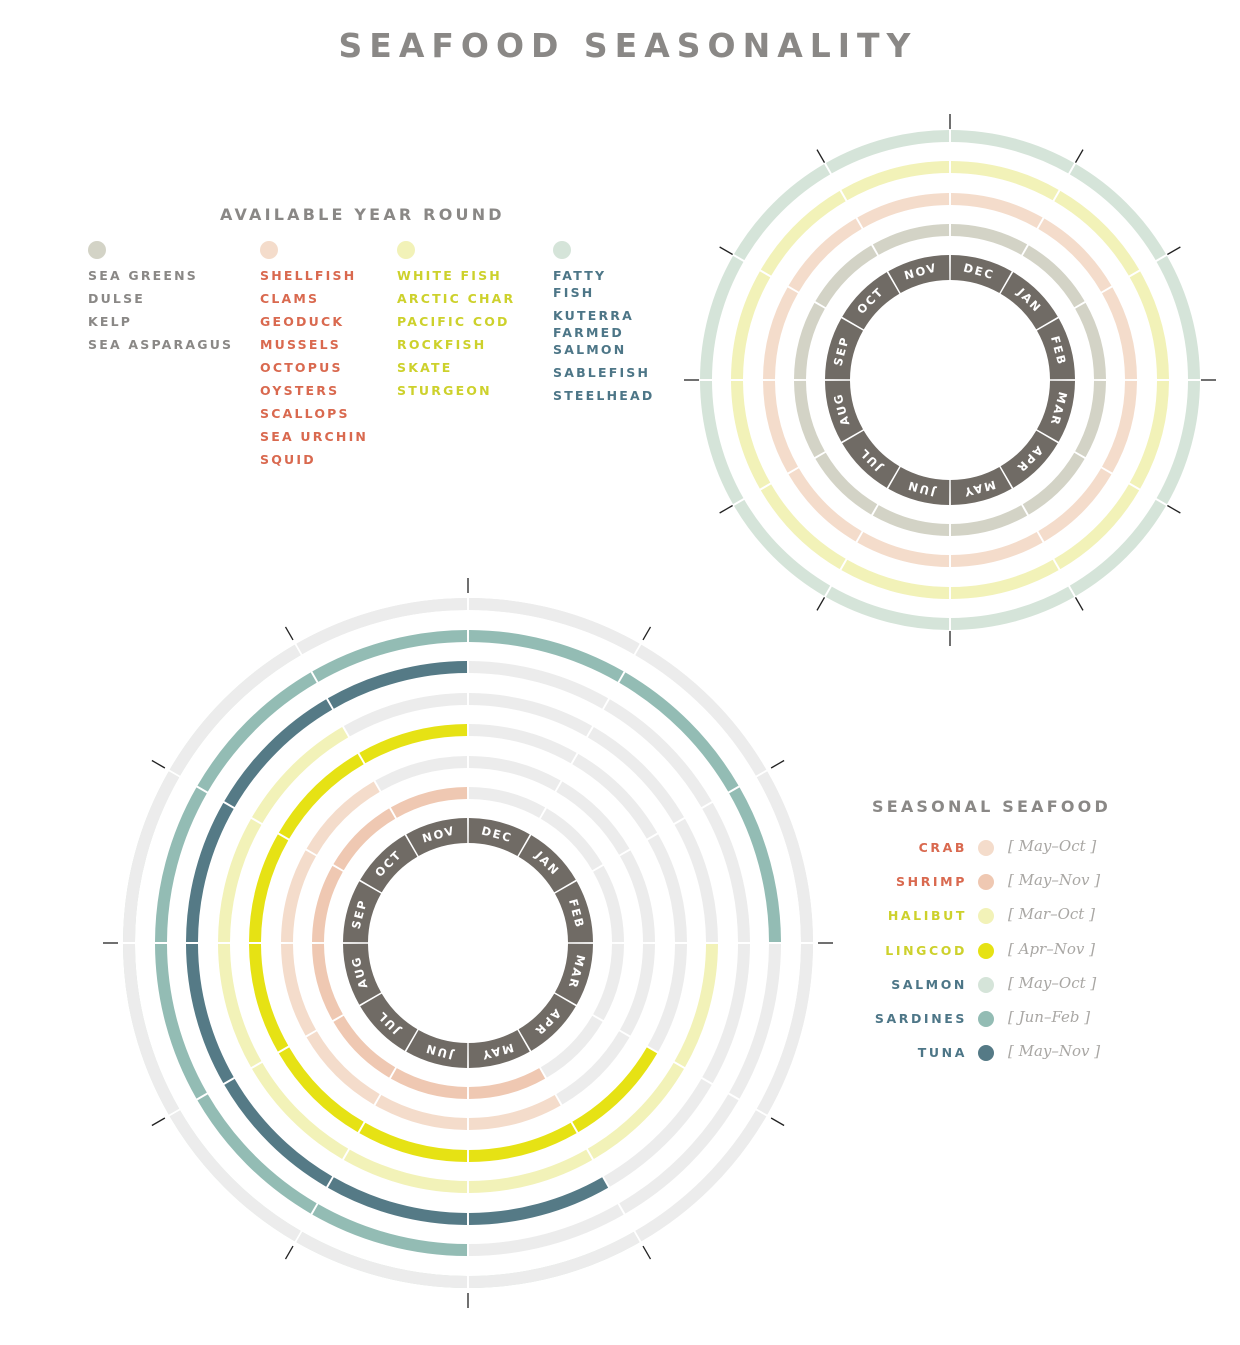  I want to click on species-name: SALMON, so click(929, 984).